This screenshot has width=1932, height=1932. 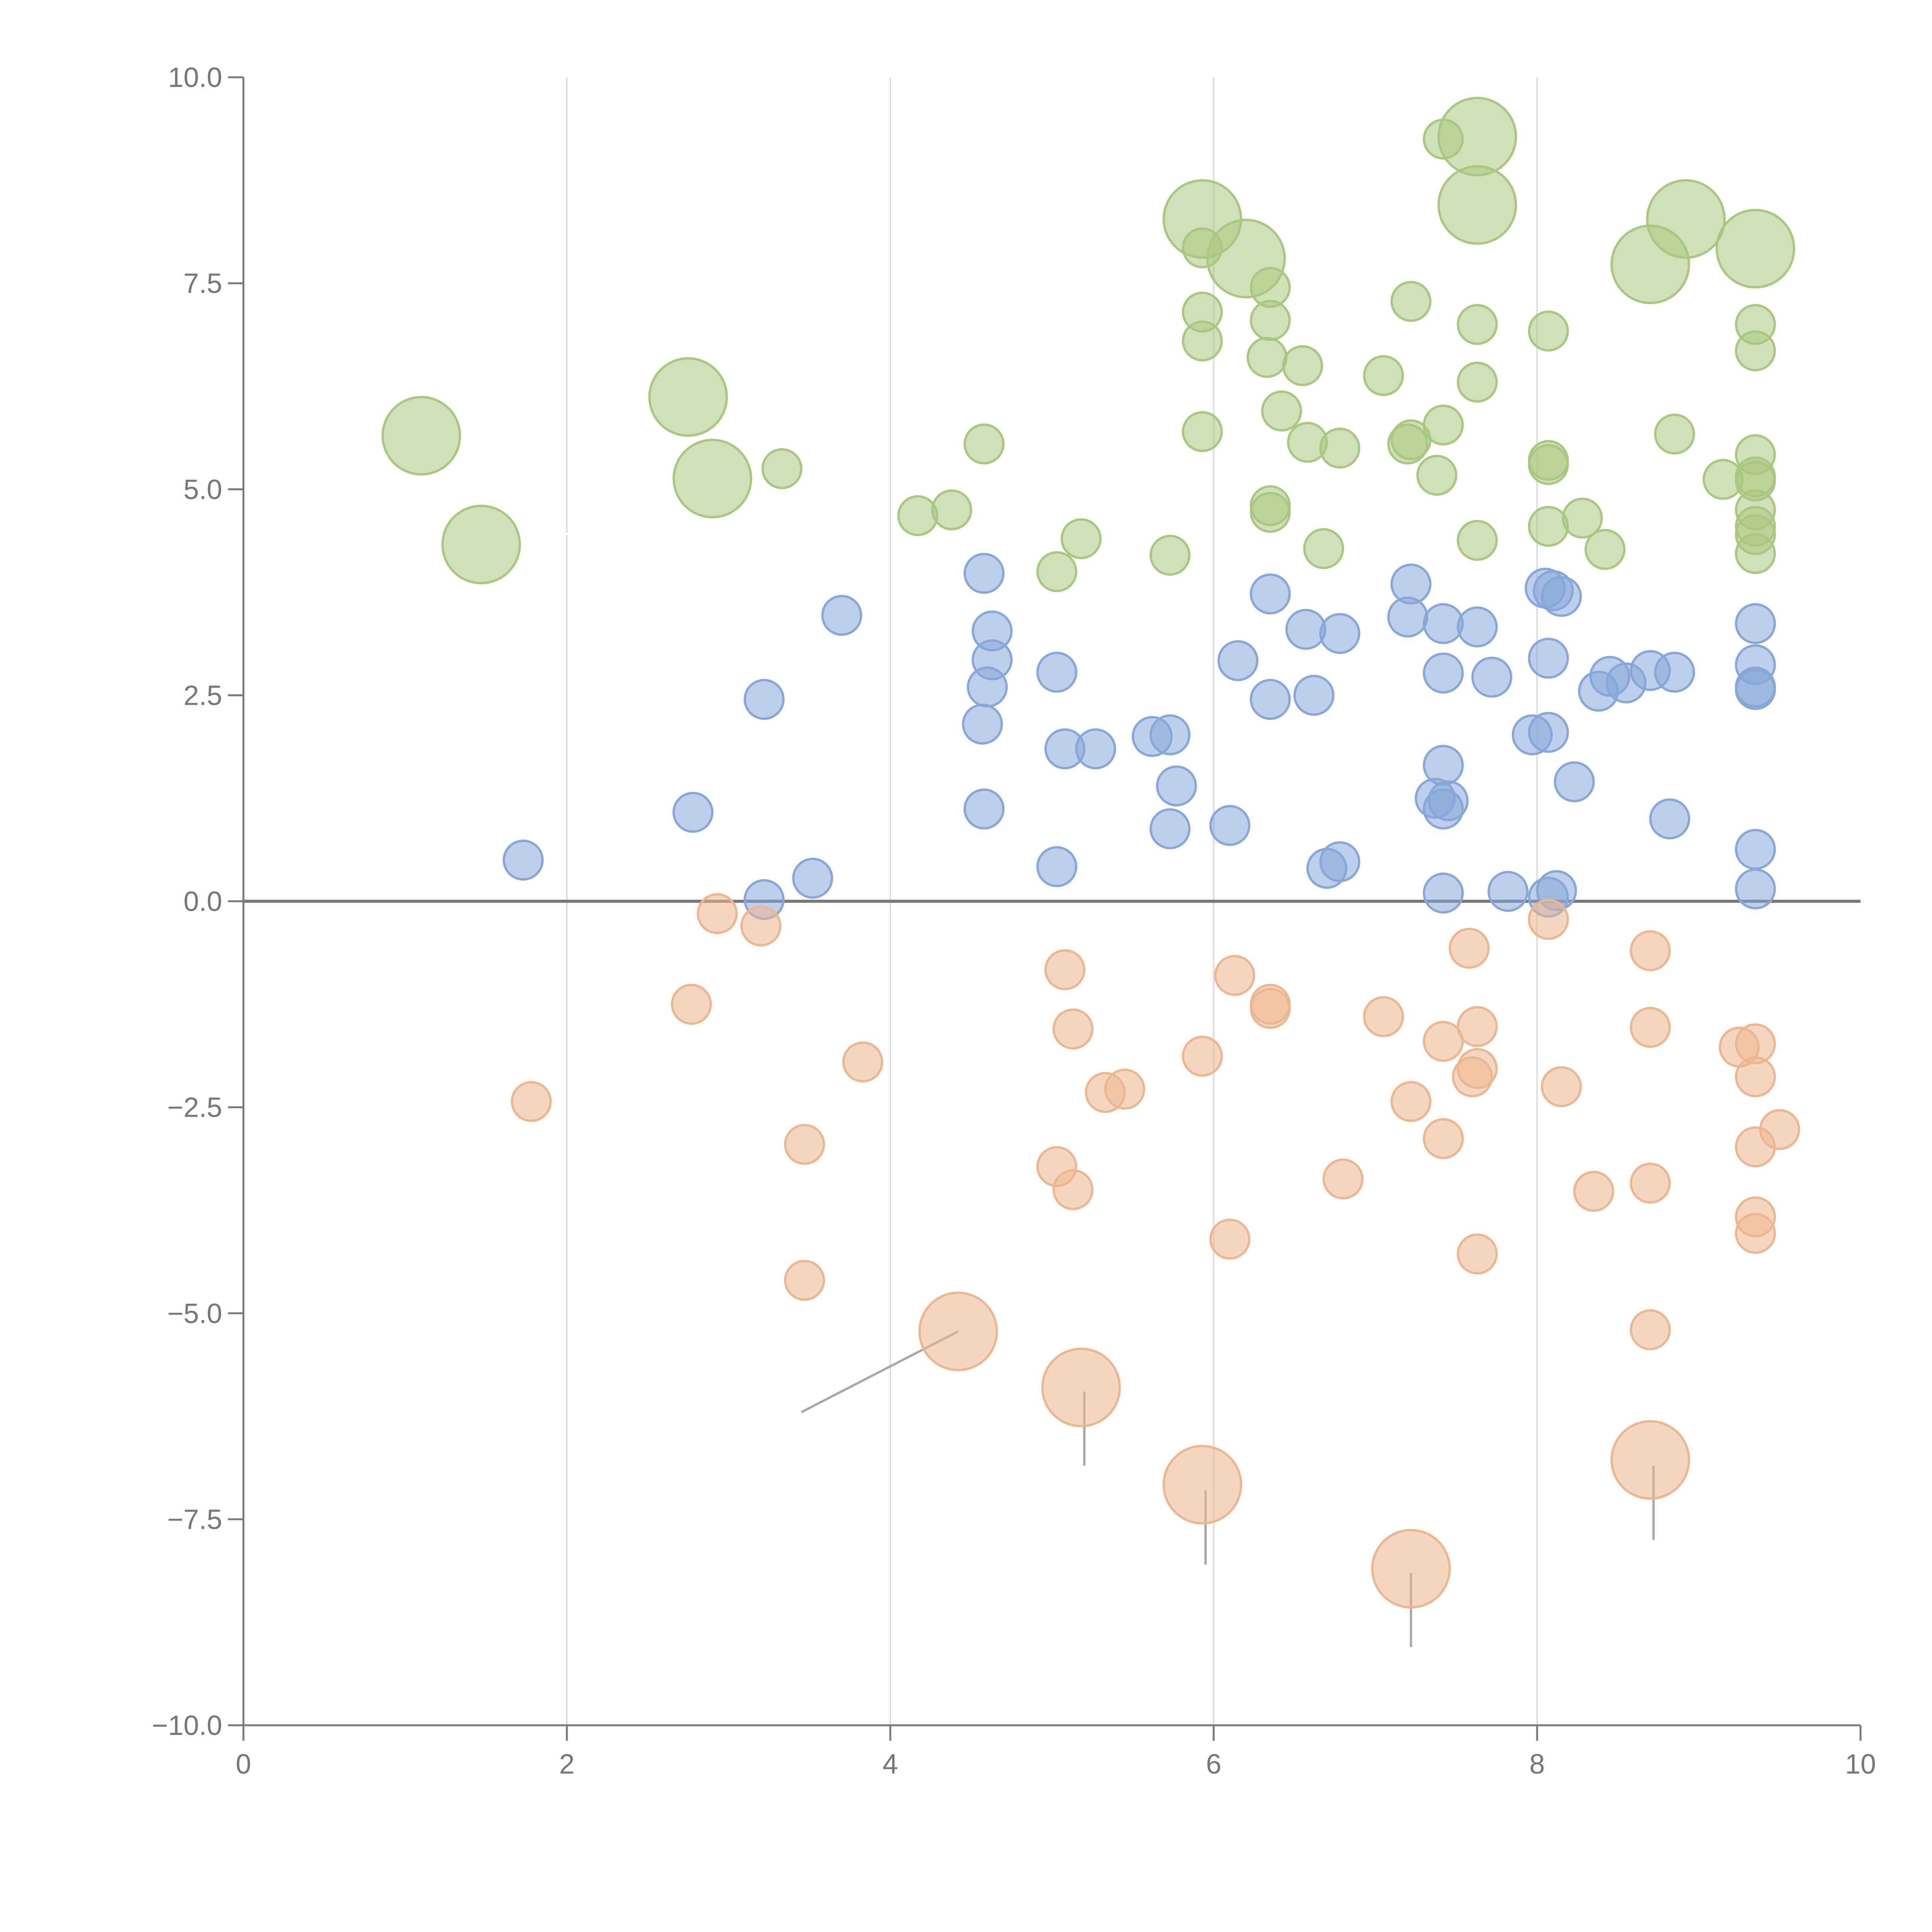 I want to click on y-tick-label: −2.5, so click(x=194, y=1107).